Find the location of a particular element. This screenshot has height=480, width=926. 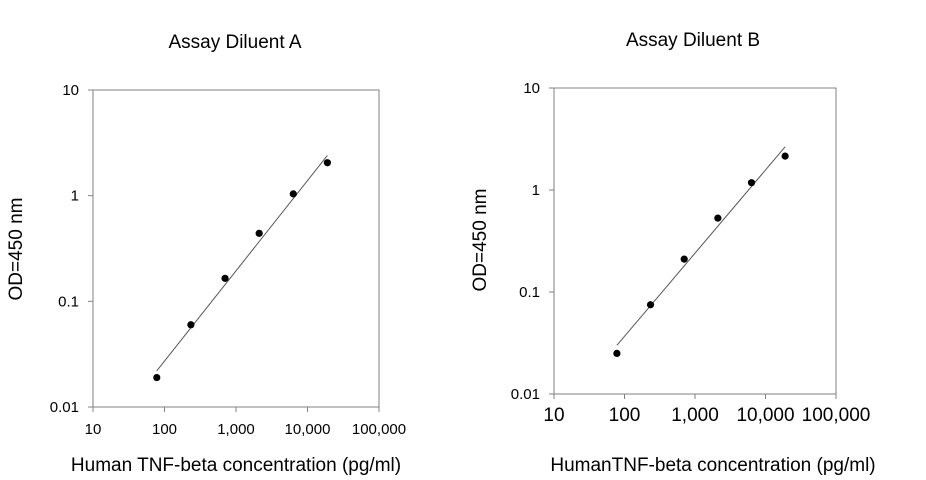

chart-b-y-tick-label: 10 is located at coordinates (531, 88).